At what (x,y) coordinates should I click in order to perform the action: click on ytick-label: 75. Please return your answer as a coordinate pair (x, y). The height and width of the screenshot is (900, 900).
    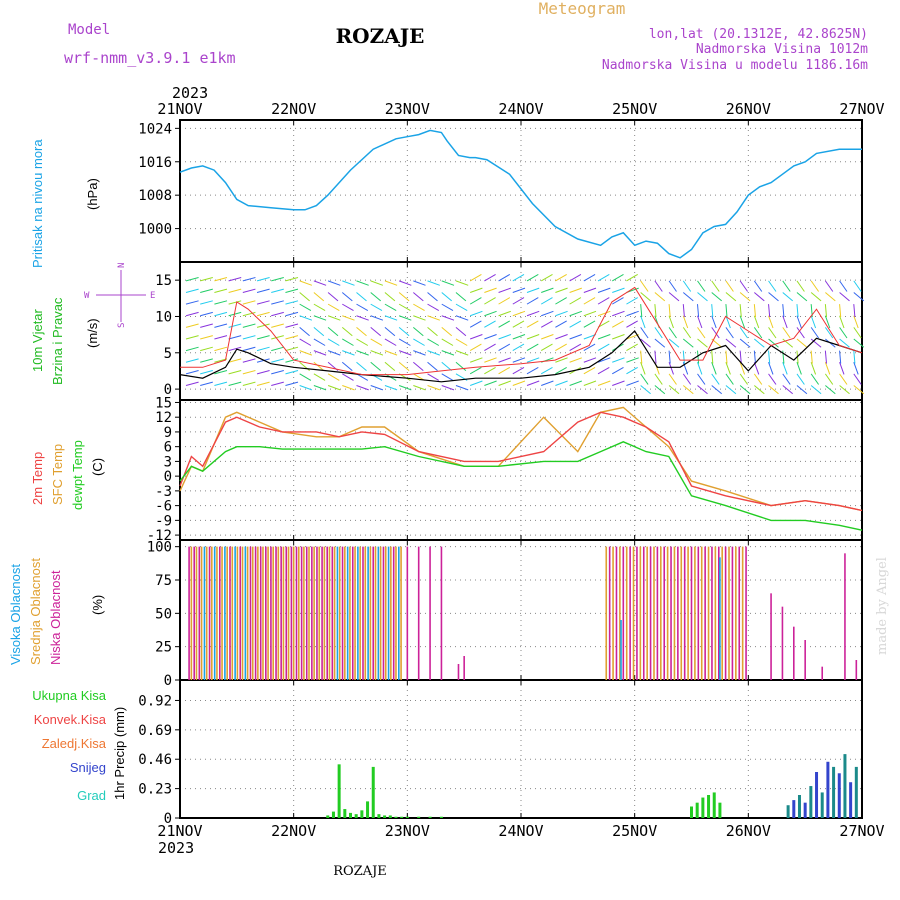
    Looking at the image, I should click on (163, 581).